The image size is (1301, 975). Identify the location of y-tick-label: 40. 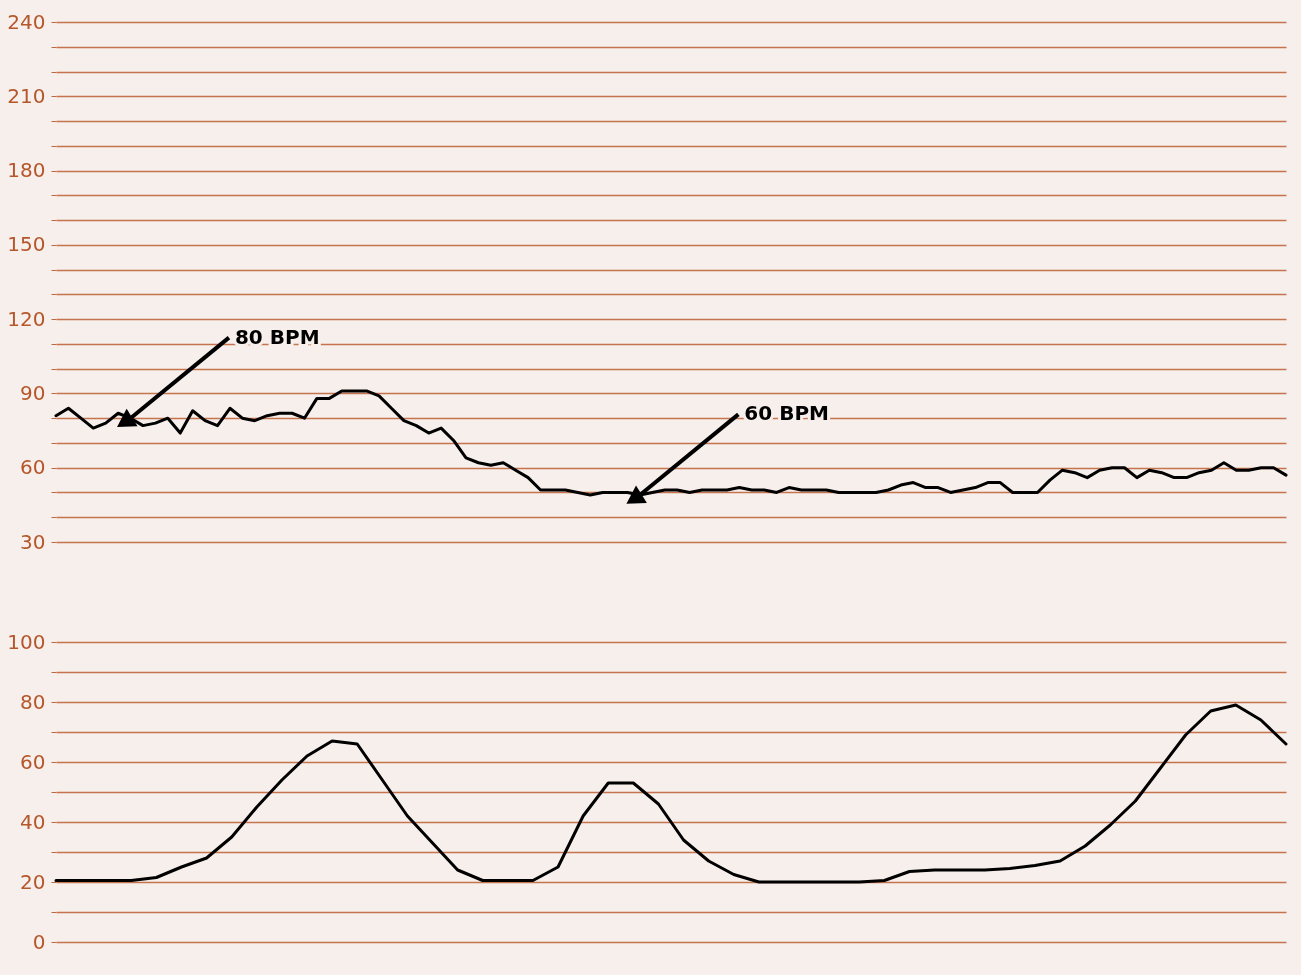
(33, 821).